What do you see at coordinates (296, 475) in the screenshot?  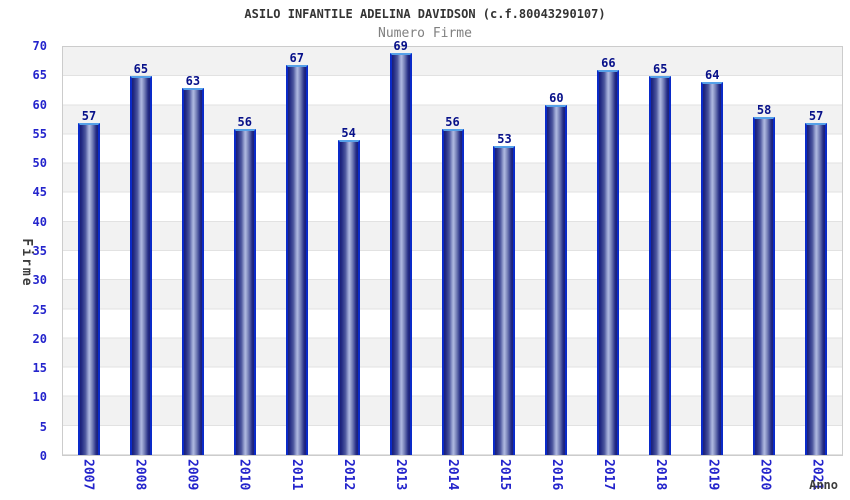 I see `x-tick-label: 2011` at bounding box center [296, 475].